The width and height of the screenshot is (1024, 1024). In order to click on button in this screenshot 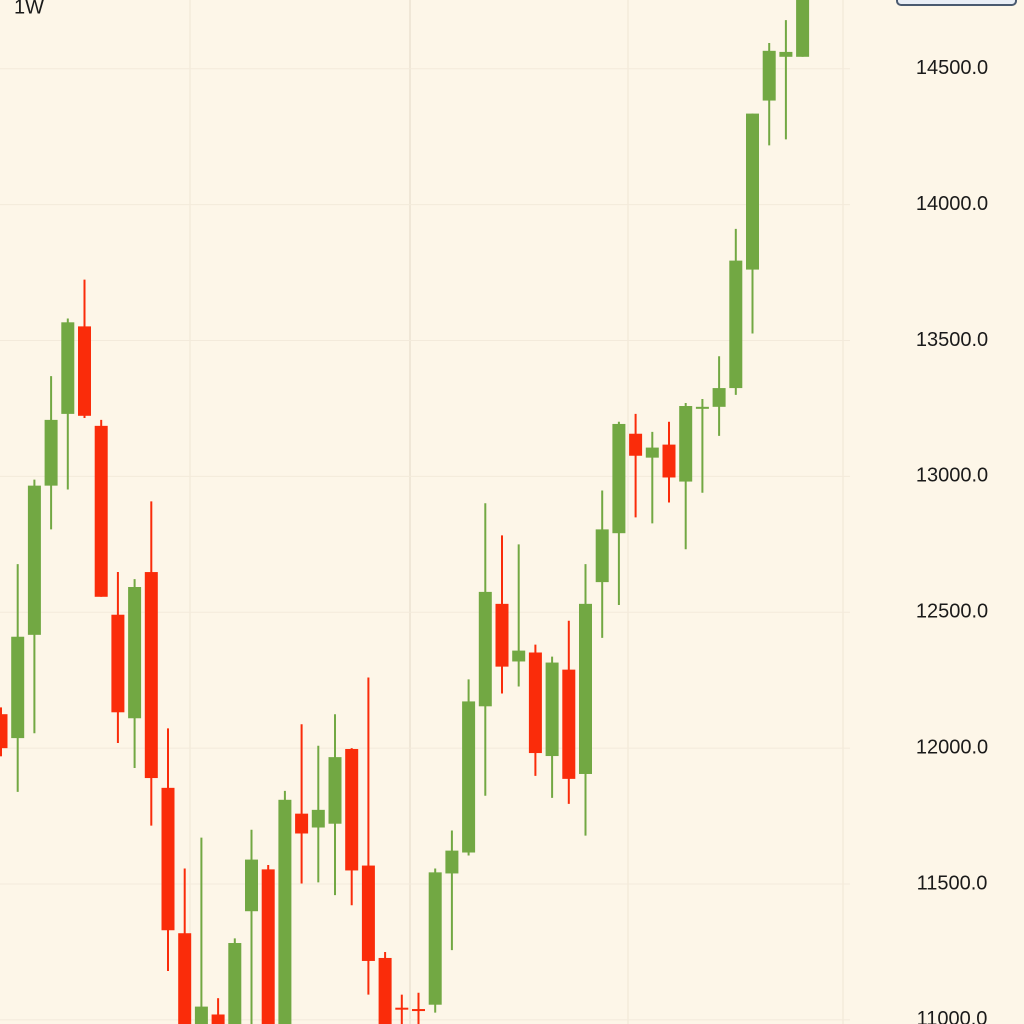, I will do `click(956, 3)`.